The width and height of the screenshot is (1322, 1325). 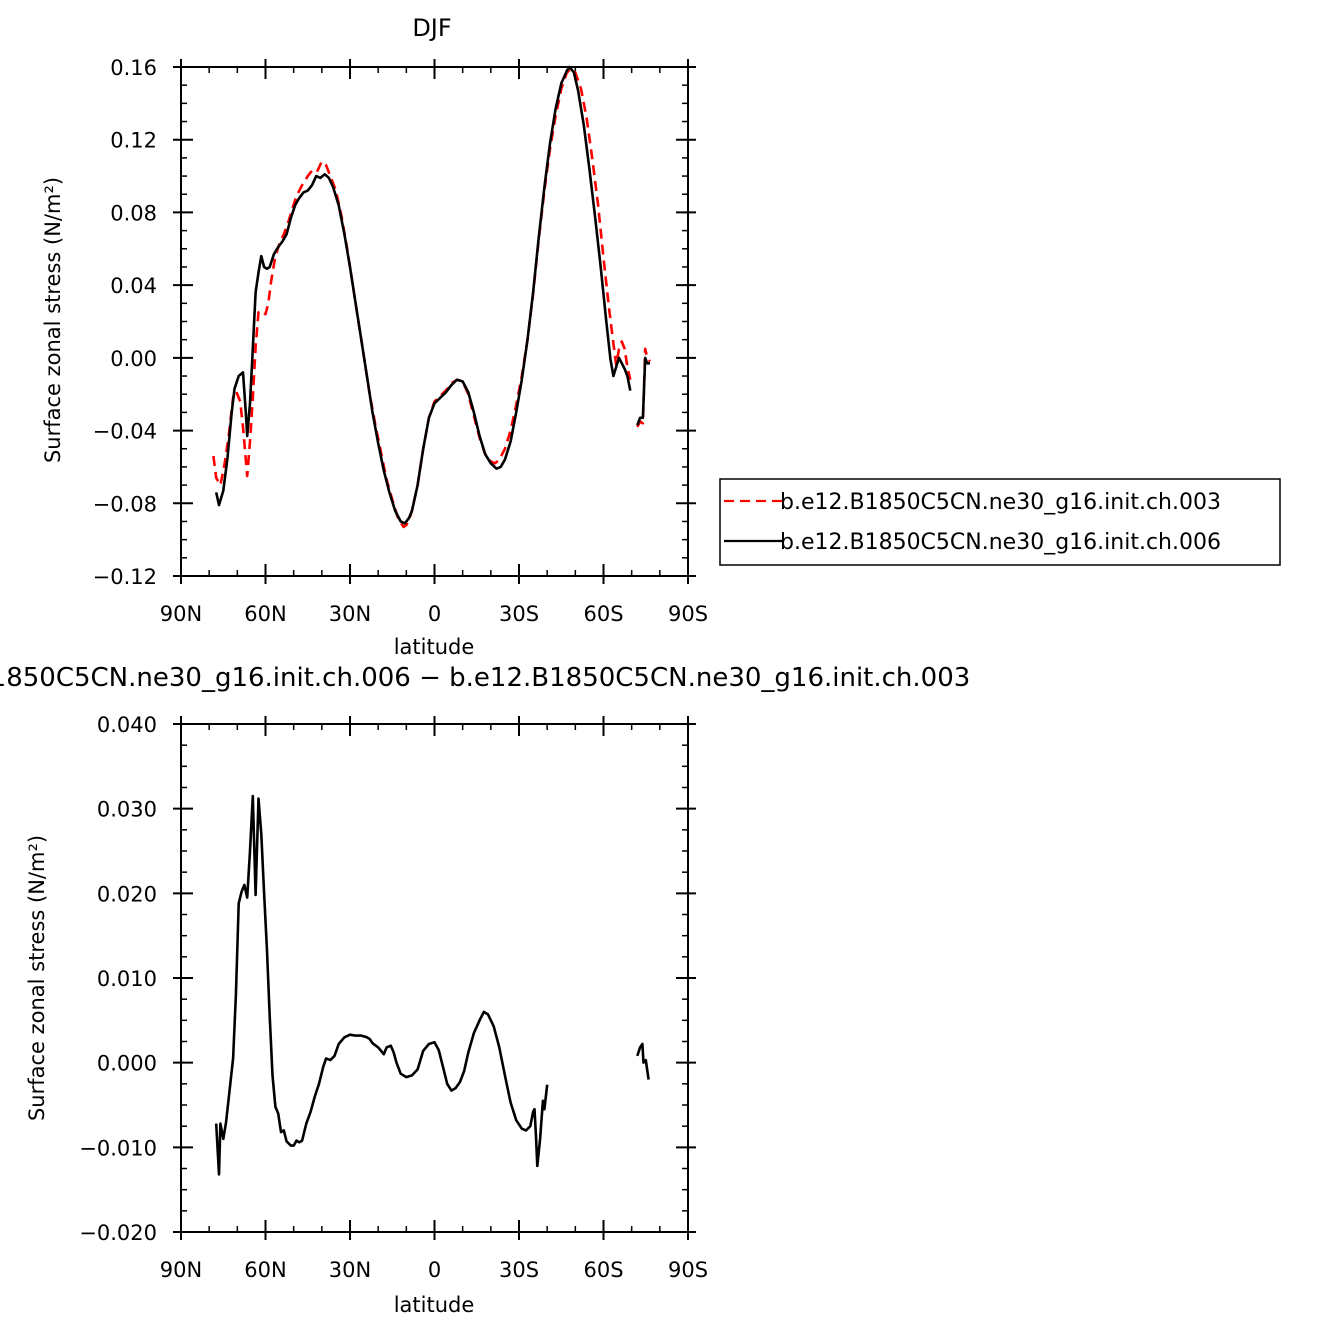 I want to click on bottom-x-tick-label: 30N, so click(x=350, y=1270).